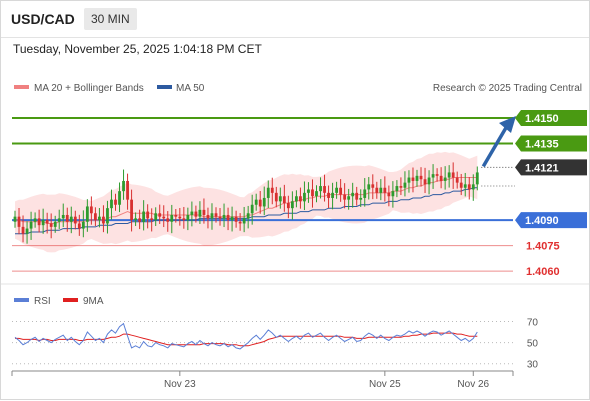 This screenshot has width=590, height=401. What do you see at coordinates (43, 19) in the screenshot?
I see `symbol-title: USD/CAD` at bounding box center [43, 19].